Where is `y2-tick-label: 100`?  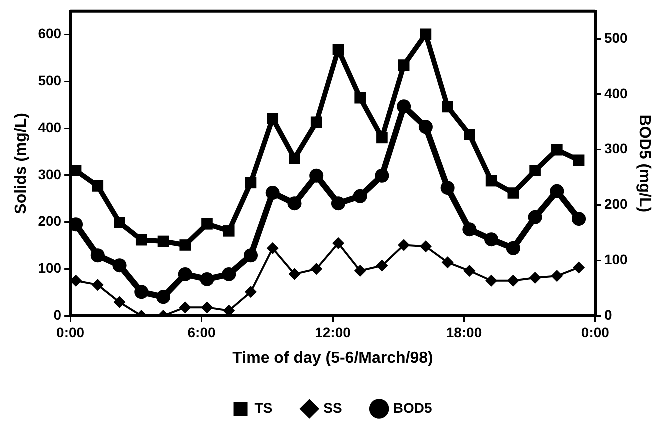 y2-tick-label: 100 is located at coordinates (616, 259).